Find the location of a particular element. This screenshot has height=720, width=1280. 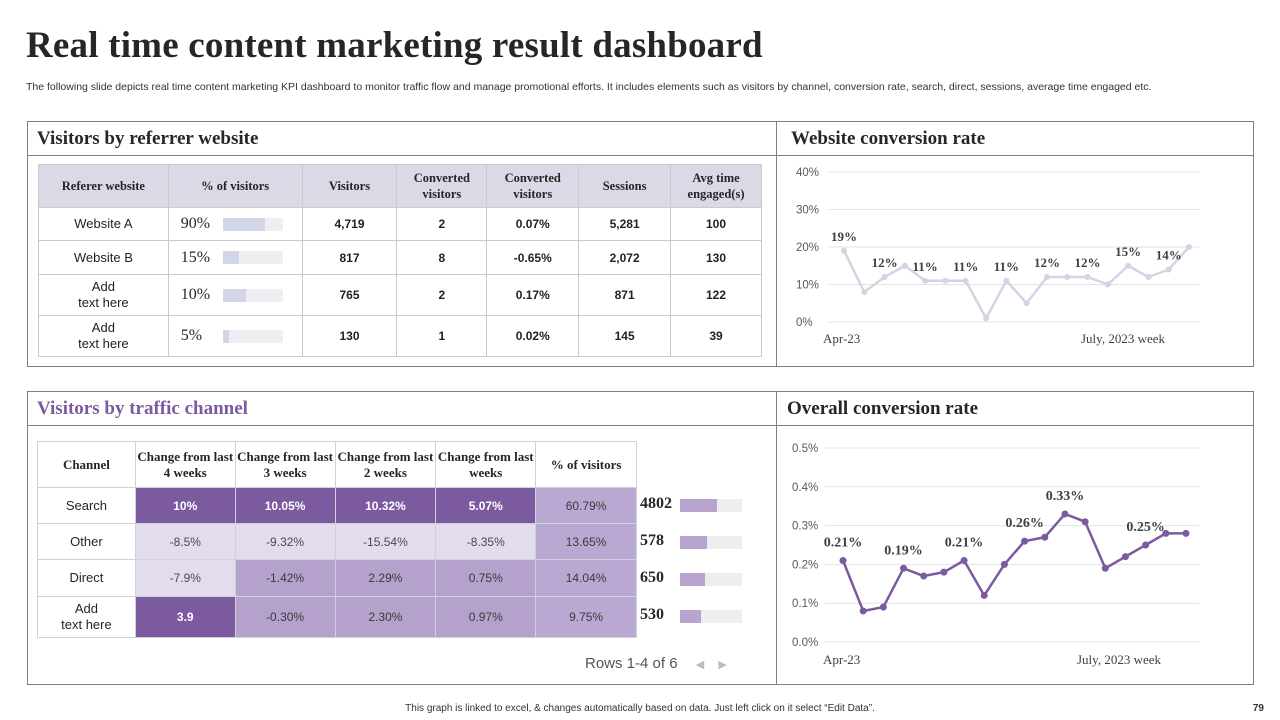

data-label: 0.25% is located at coordinates (1145, 527).